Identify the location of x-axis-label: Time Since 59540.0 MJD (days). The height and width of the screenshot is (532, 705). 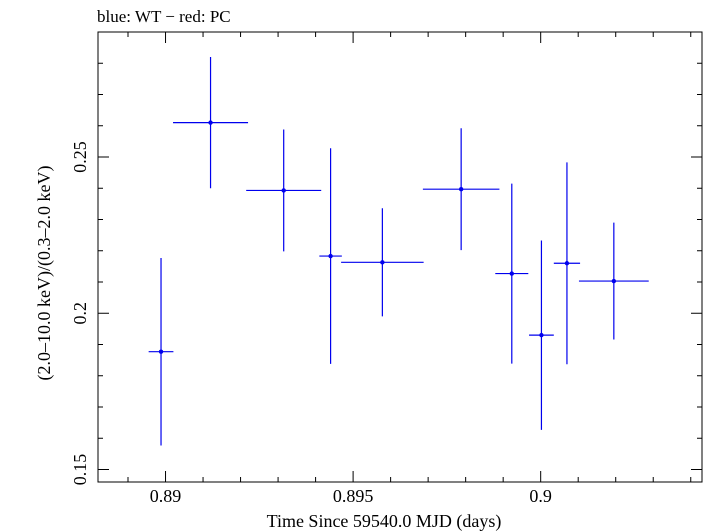
(384, 521).